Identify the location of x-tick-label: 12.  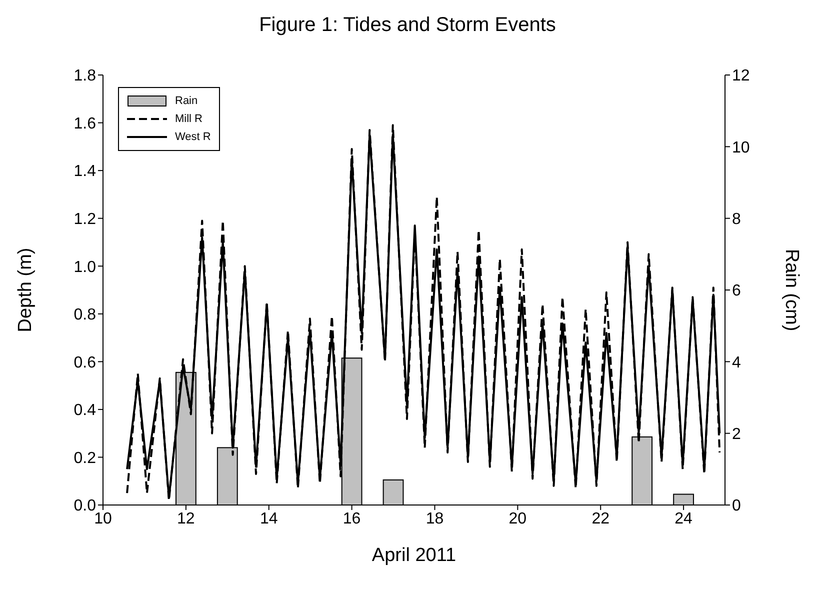
(186, 519).